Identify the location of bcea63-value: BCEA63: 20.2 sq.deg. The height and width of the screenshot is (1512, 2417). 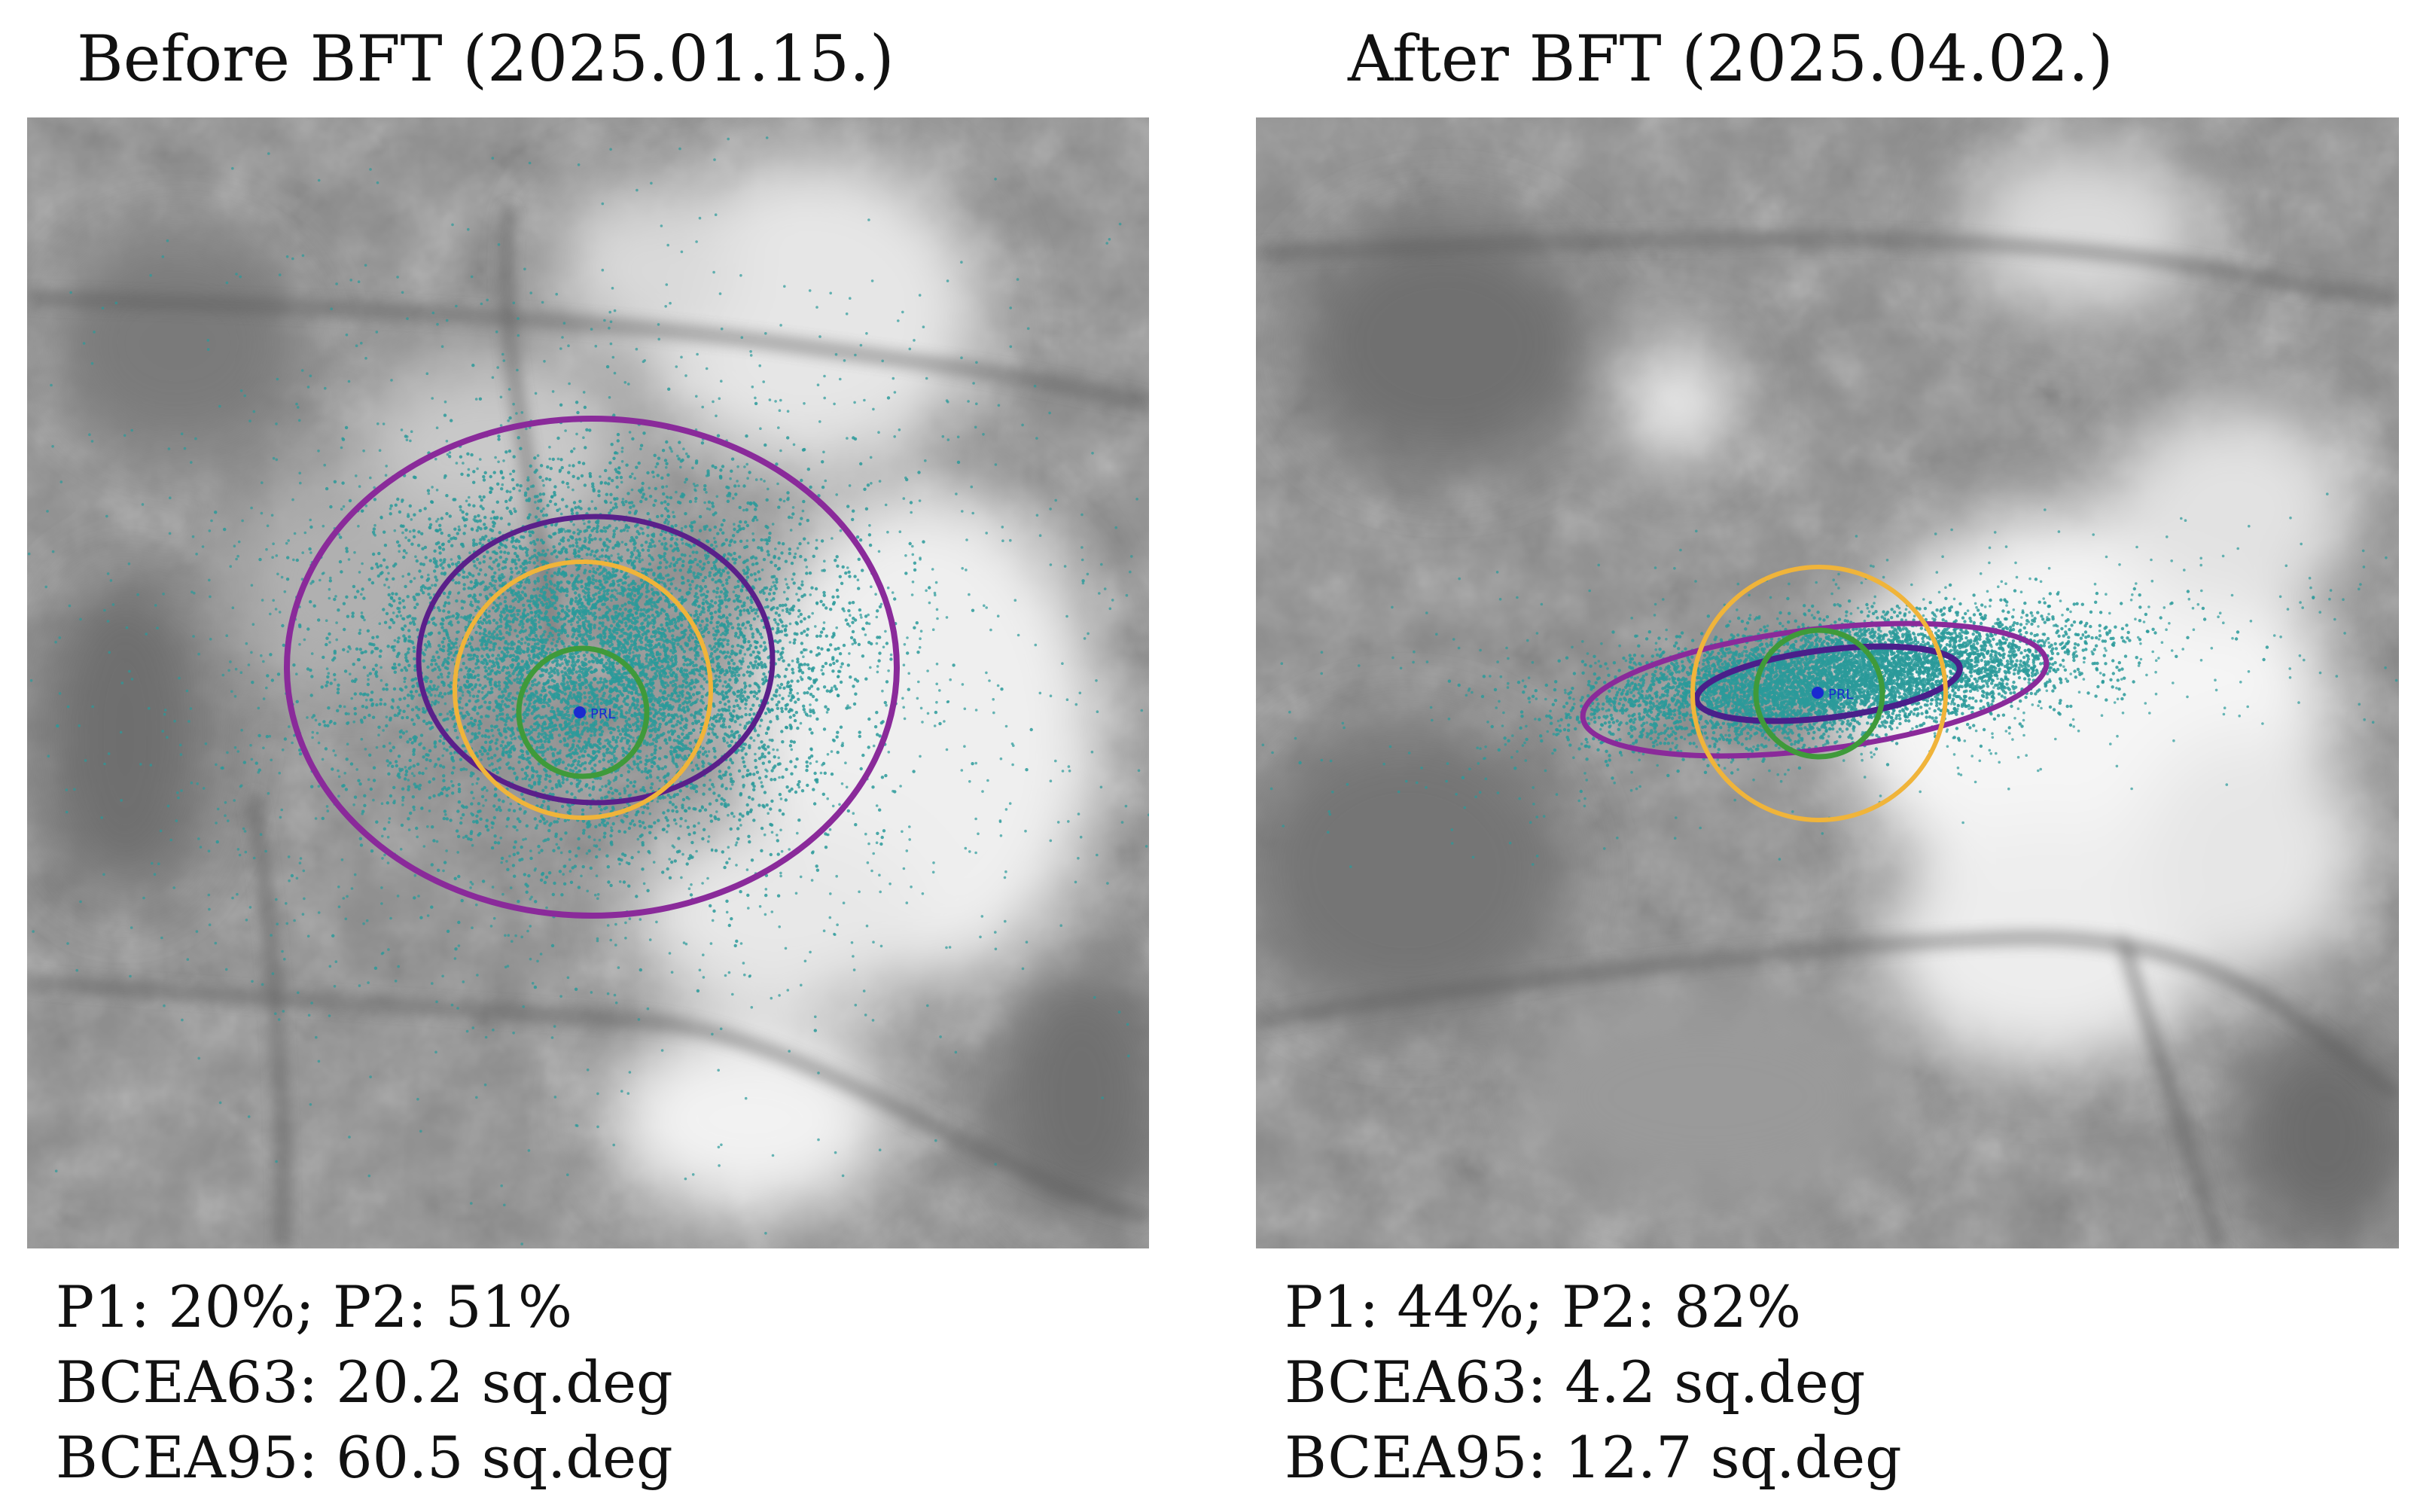
(364, 1383).